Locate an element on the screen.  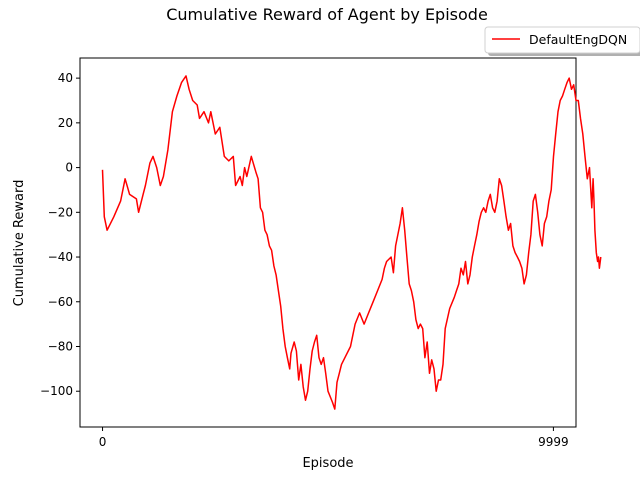
legend-box is located at coordinates (562, 40).